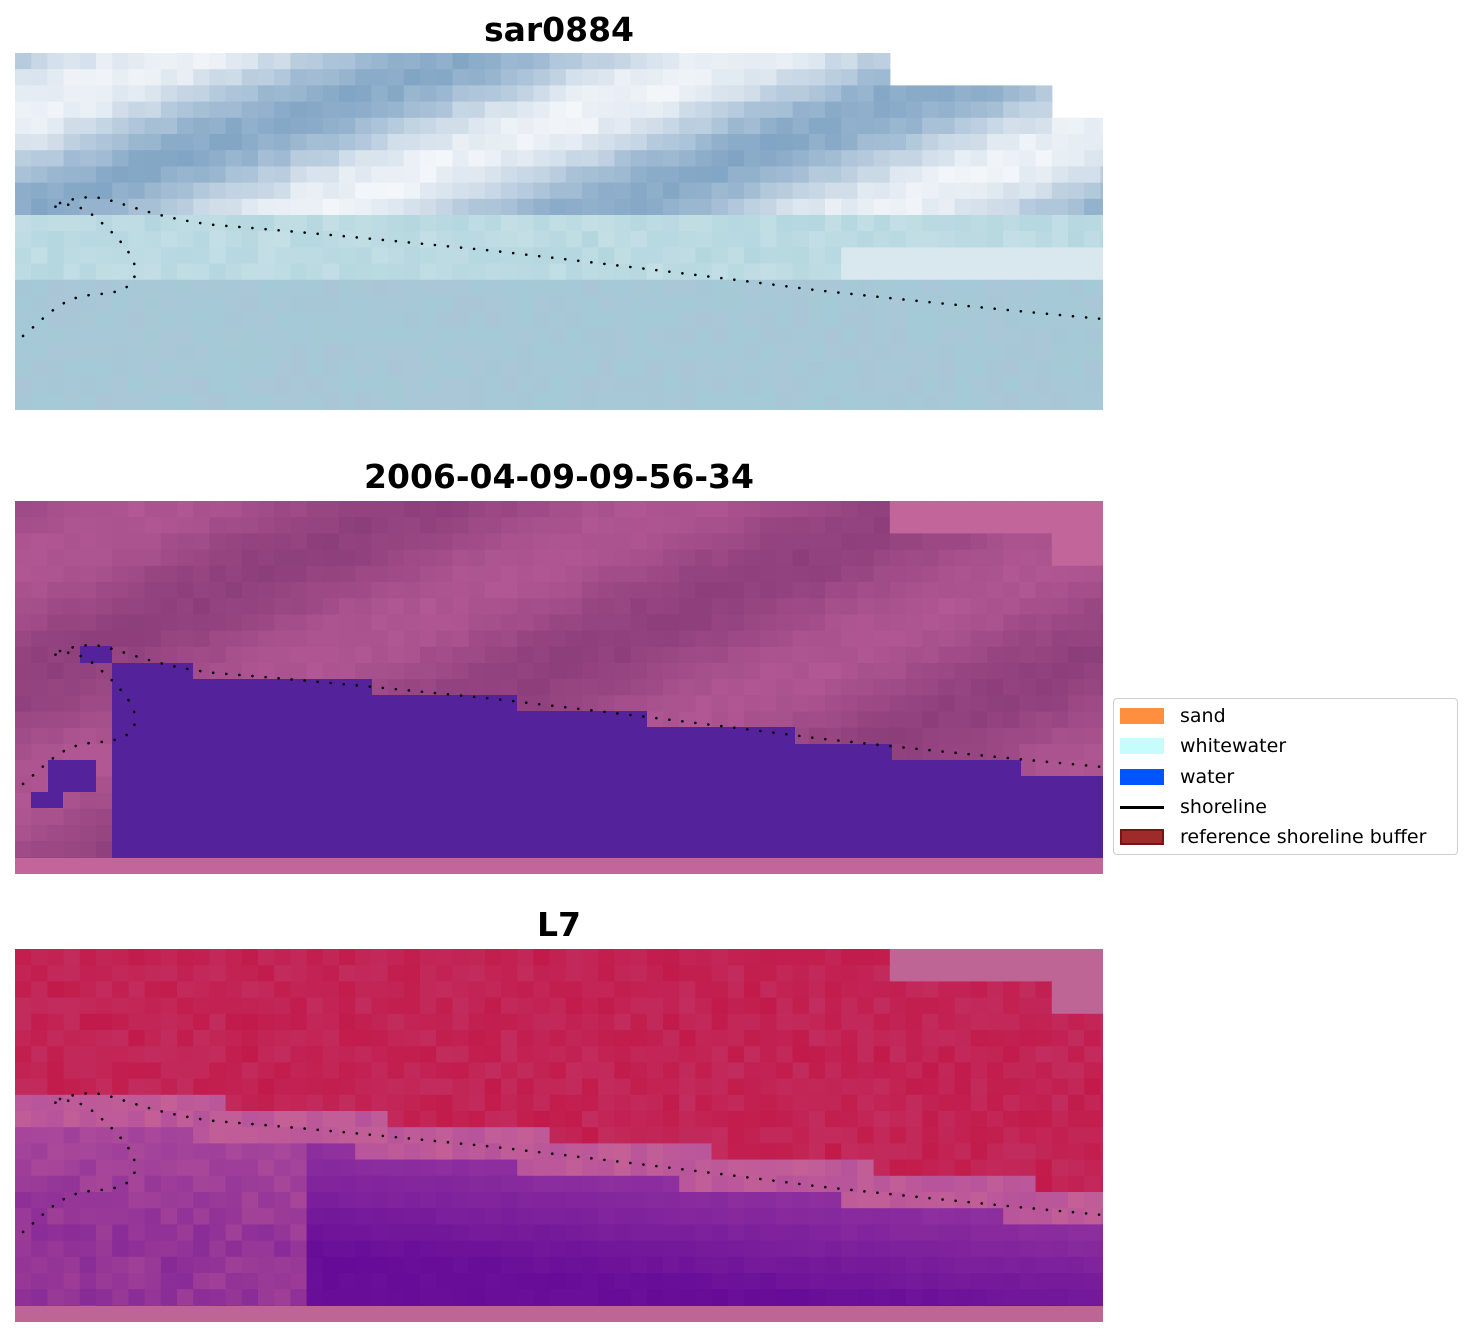  I want to click on panel-title-classified: 2006-04-09-09-56-34, so click(559, 476).